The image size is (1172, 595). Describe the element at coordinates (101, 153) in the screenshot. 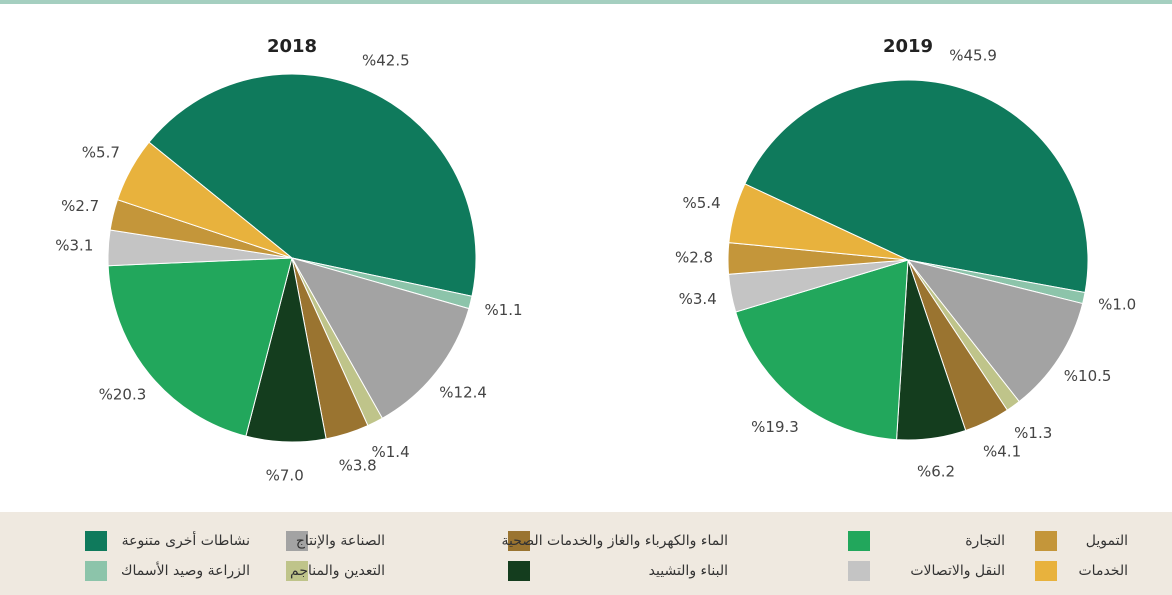

I see `value-label: %5.7` at that location.